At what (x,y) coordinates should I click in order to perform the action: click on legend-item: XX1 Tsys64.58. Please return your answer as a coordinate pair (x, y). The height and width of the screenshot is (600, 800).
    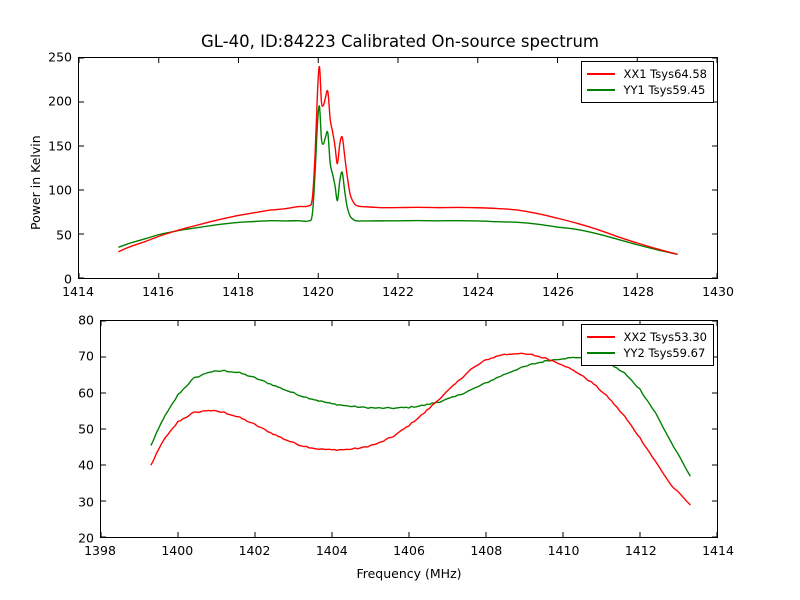
    Looking at the image, I should click on (647, 74).